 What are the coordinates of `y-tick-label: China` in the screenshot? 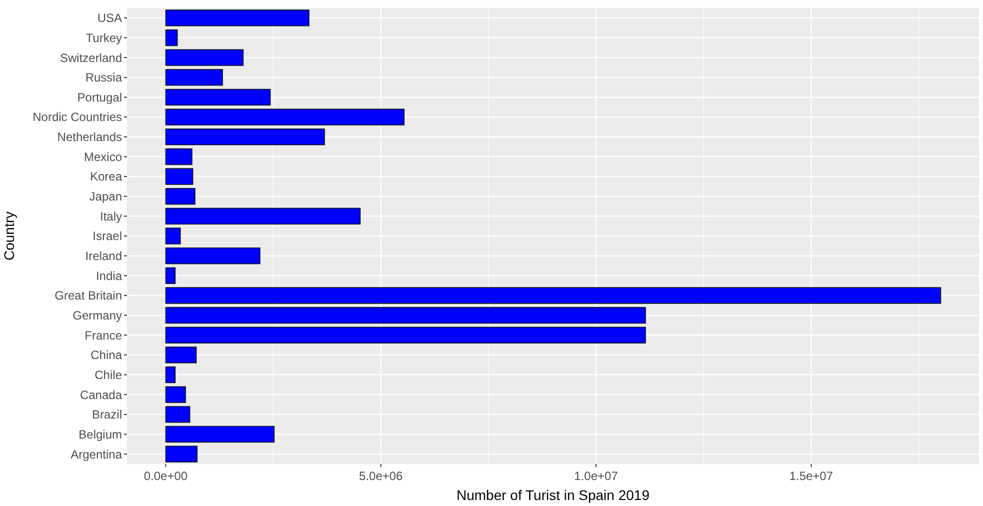 It's located at (106, 355).